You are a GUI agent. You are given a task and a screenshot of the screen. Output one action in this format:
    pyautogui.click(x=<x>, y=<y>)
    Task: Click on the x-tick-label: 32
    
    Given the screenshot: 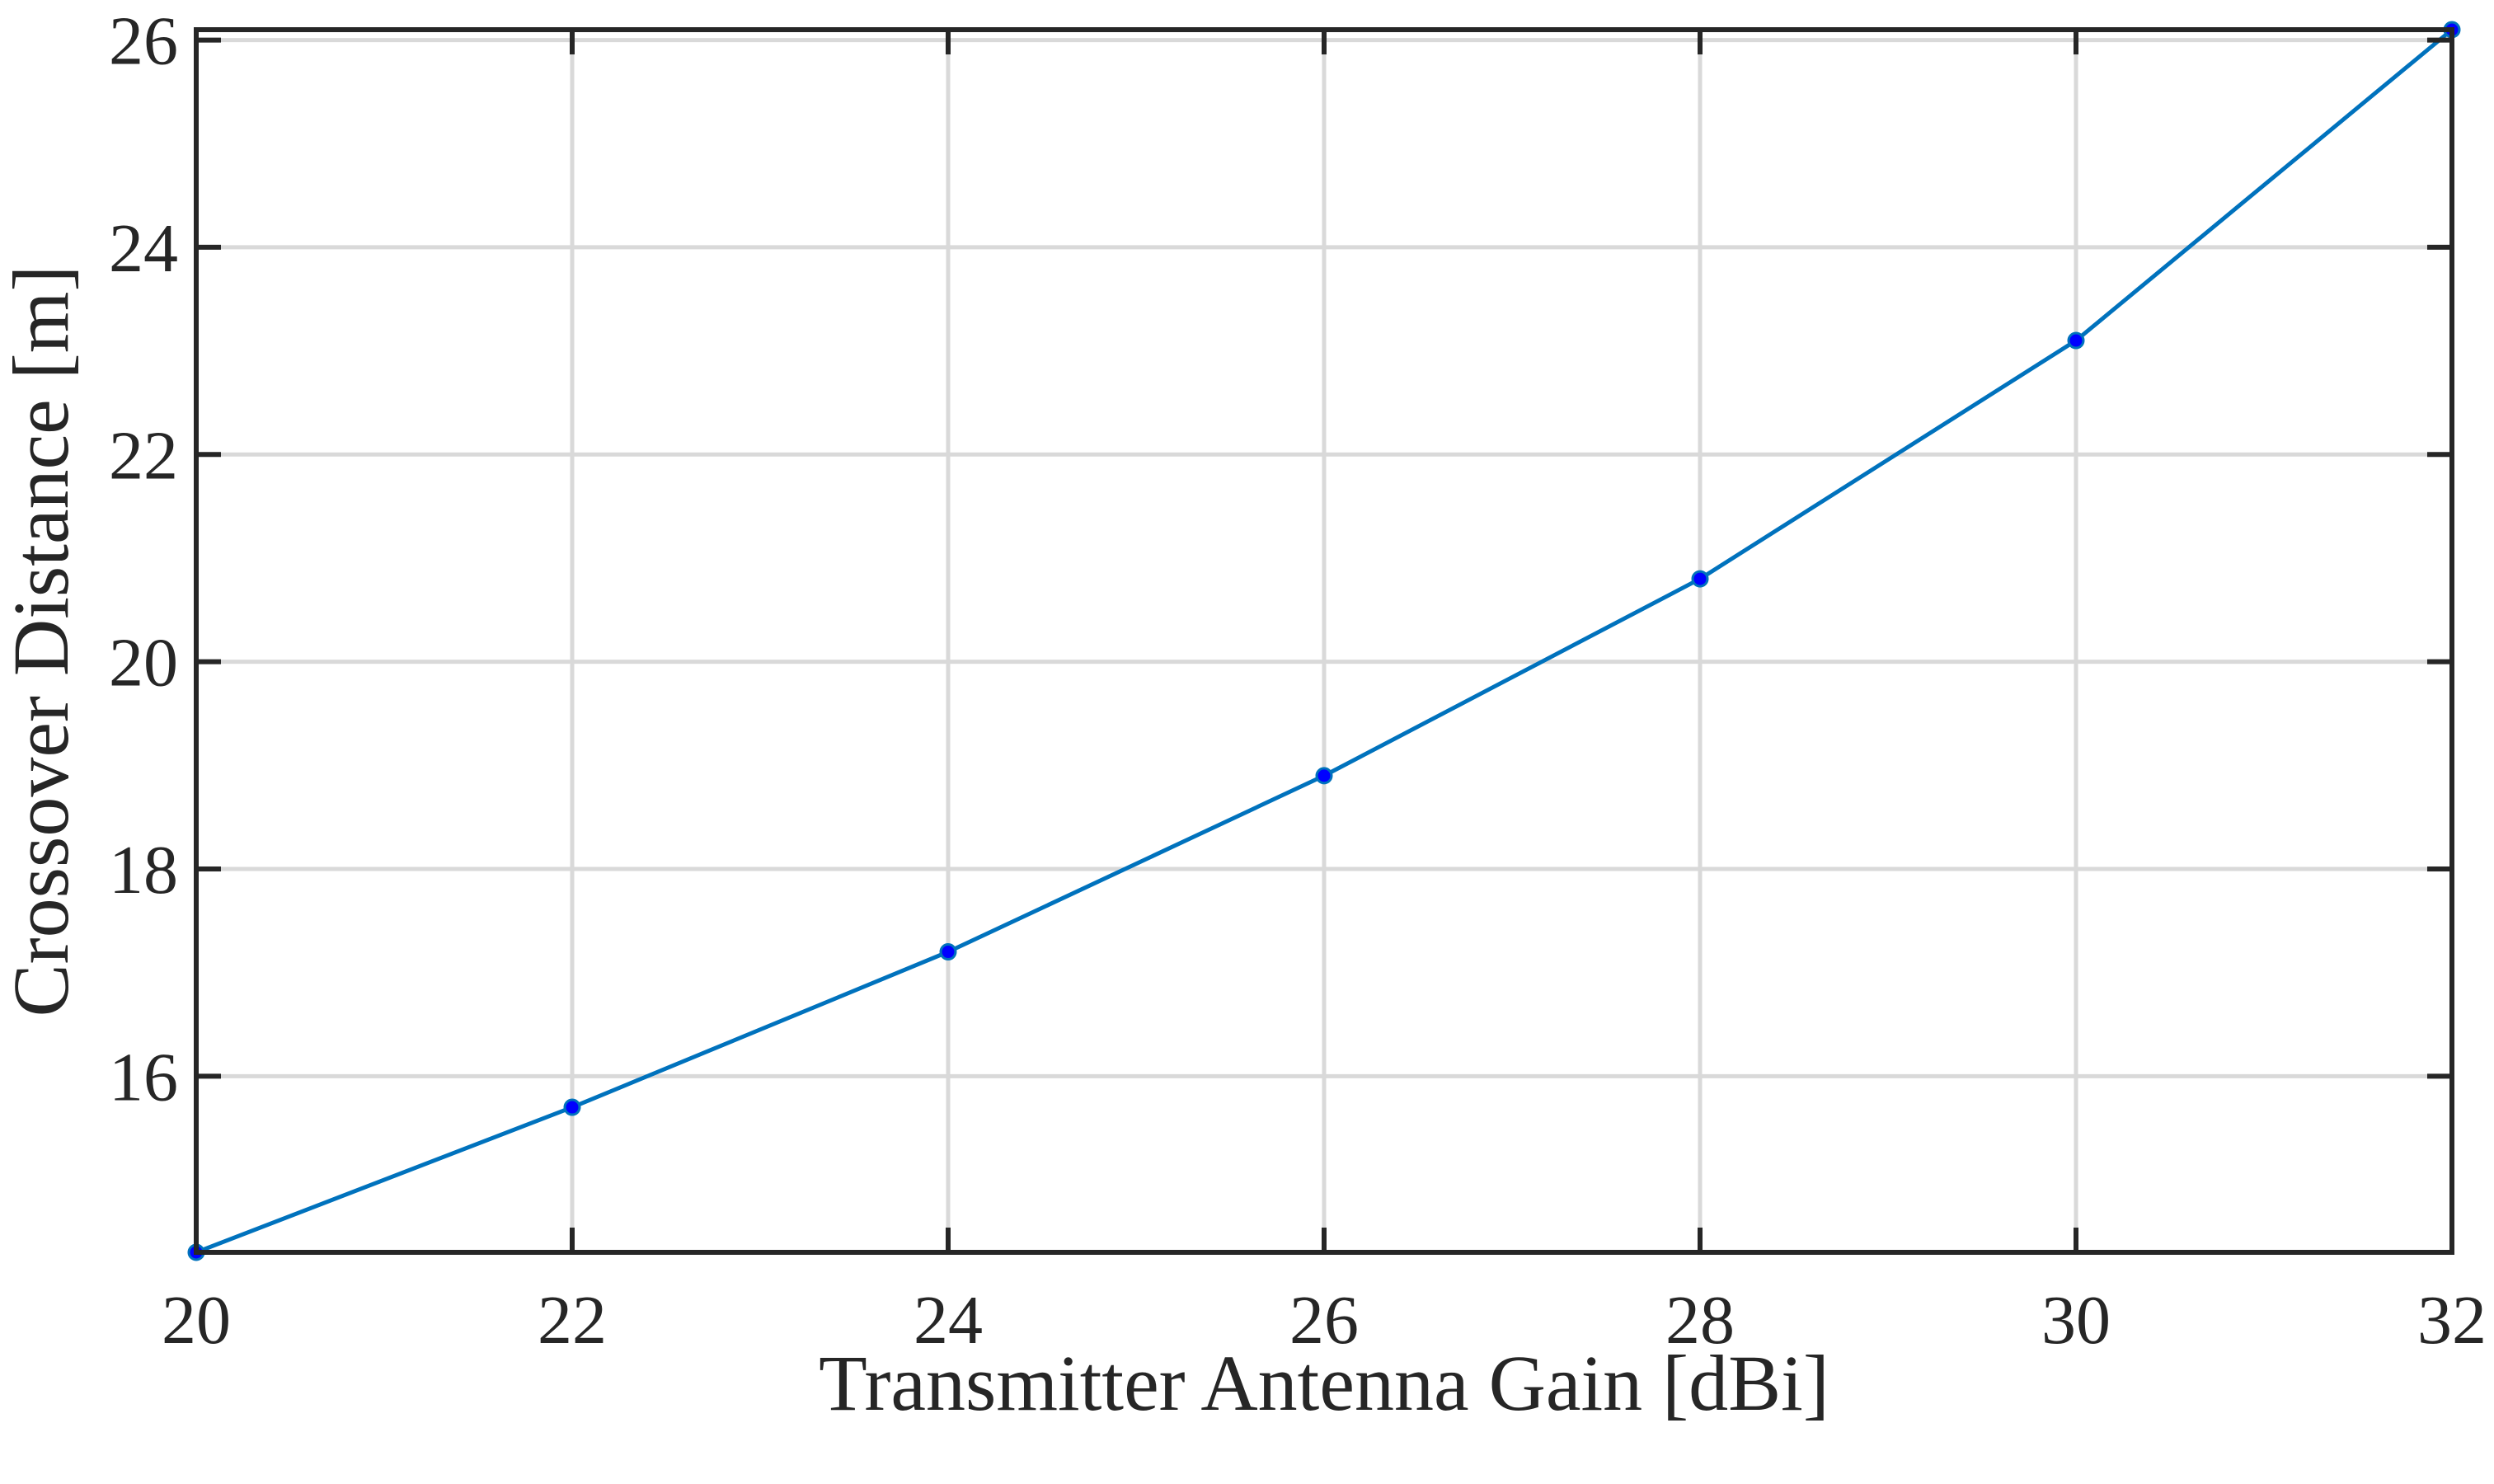 What is the action you would take?
    pyautogui.click(x=2452, y=1320)
    